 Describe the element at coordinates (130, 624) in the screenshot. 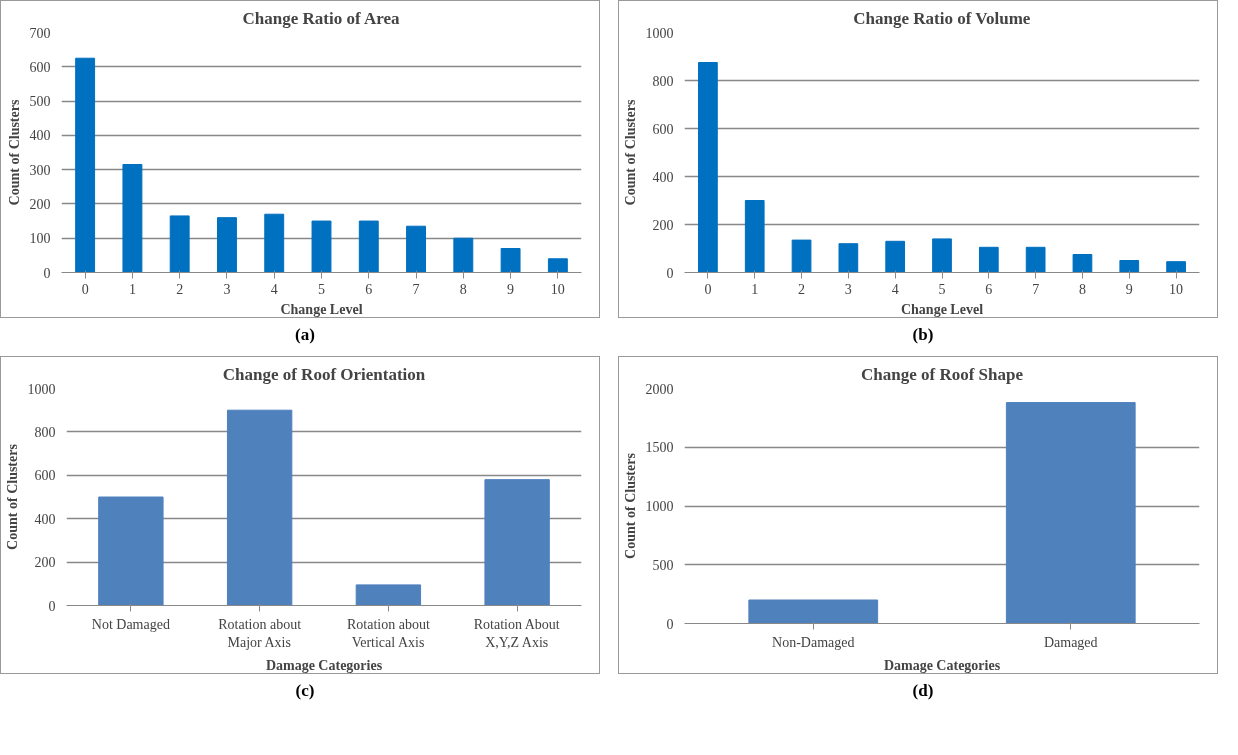

I see `x-tick-label: Not Damaged` at that location.